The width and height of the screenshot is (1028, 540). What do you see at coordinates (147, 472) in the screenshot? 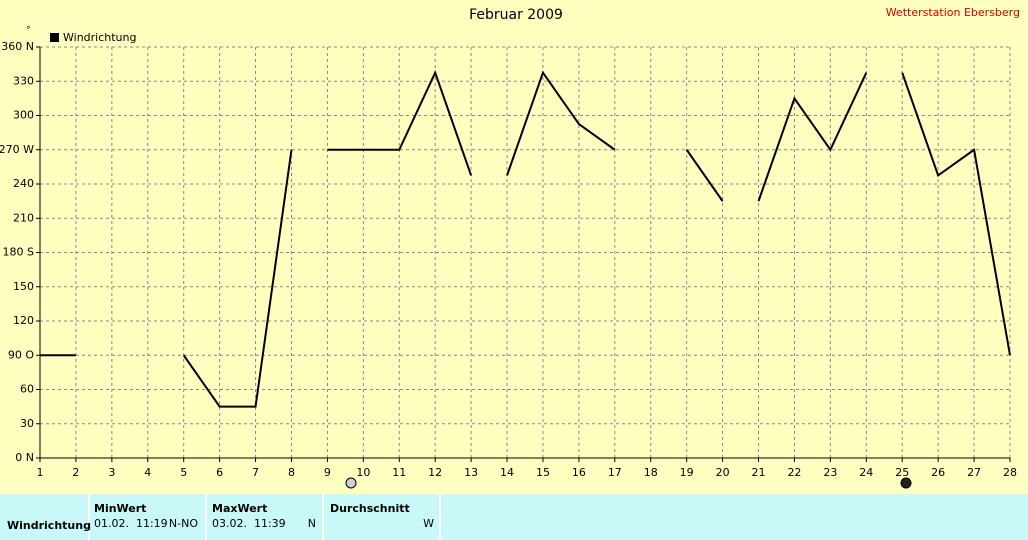
I see `x-tick-label: 4` at bounding box center [147, 472].